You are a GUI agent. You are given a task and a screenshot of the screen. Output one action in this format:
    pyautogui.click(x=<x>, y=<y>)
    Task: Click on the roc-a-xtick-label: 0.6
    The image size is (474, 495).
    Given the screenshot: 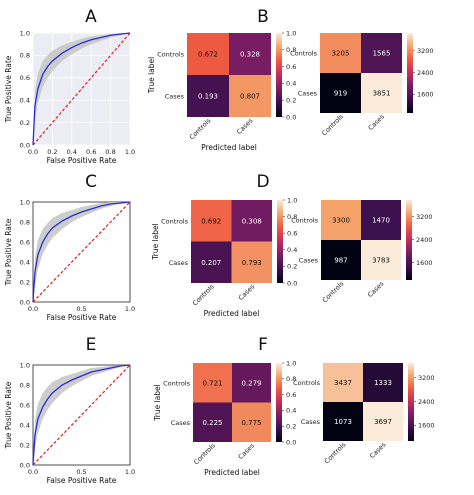 What is the action you would take?
    pyautogui.click(x=91, y=152)
    